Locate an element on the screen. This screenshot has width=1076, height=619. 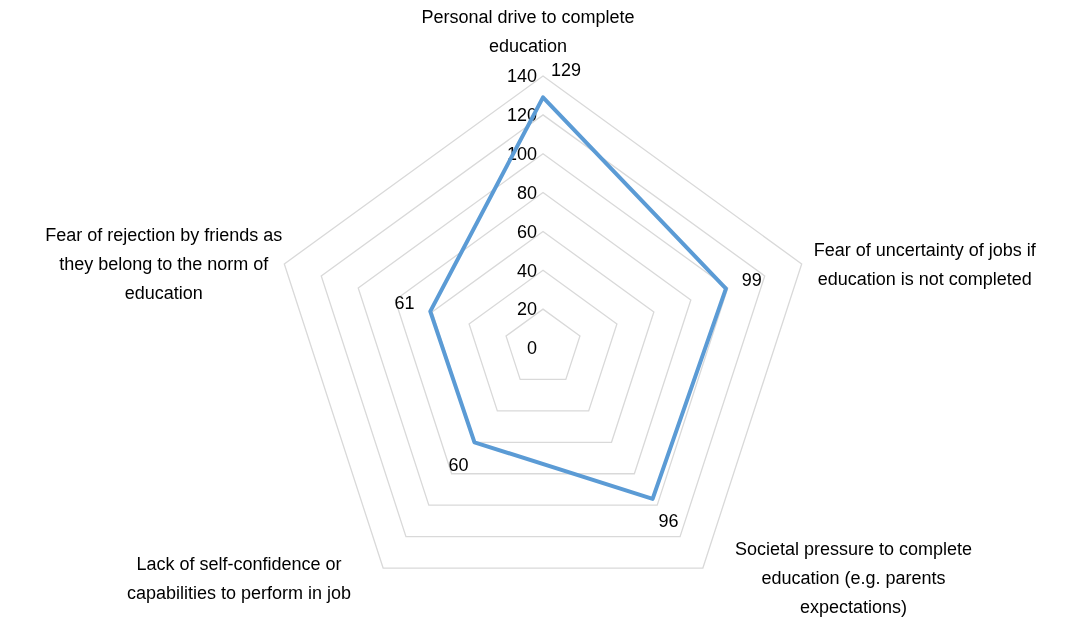
data-label: 99 is located at coordinates (751, 280).